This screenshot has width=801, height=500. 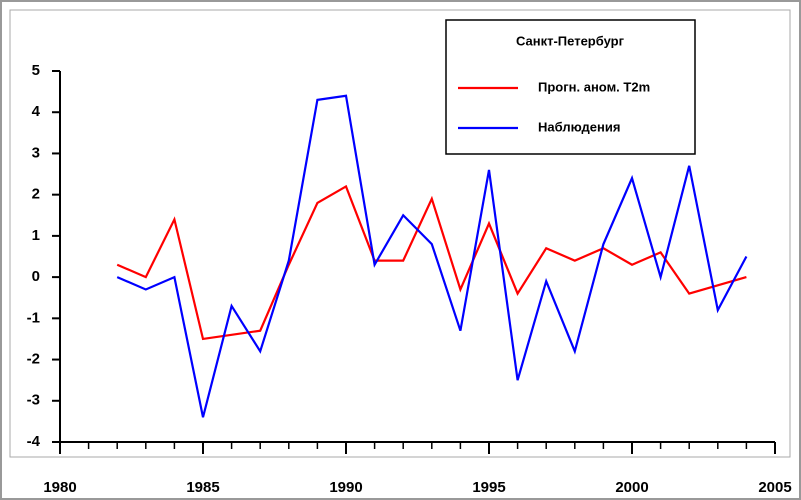 I want to click on y-tick-label: 5, so click(x=36, y=70).